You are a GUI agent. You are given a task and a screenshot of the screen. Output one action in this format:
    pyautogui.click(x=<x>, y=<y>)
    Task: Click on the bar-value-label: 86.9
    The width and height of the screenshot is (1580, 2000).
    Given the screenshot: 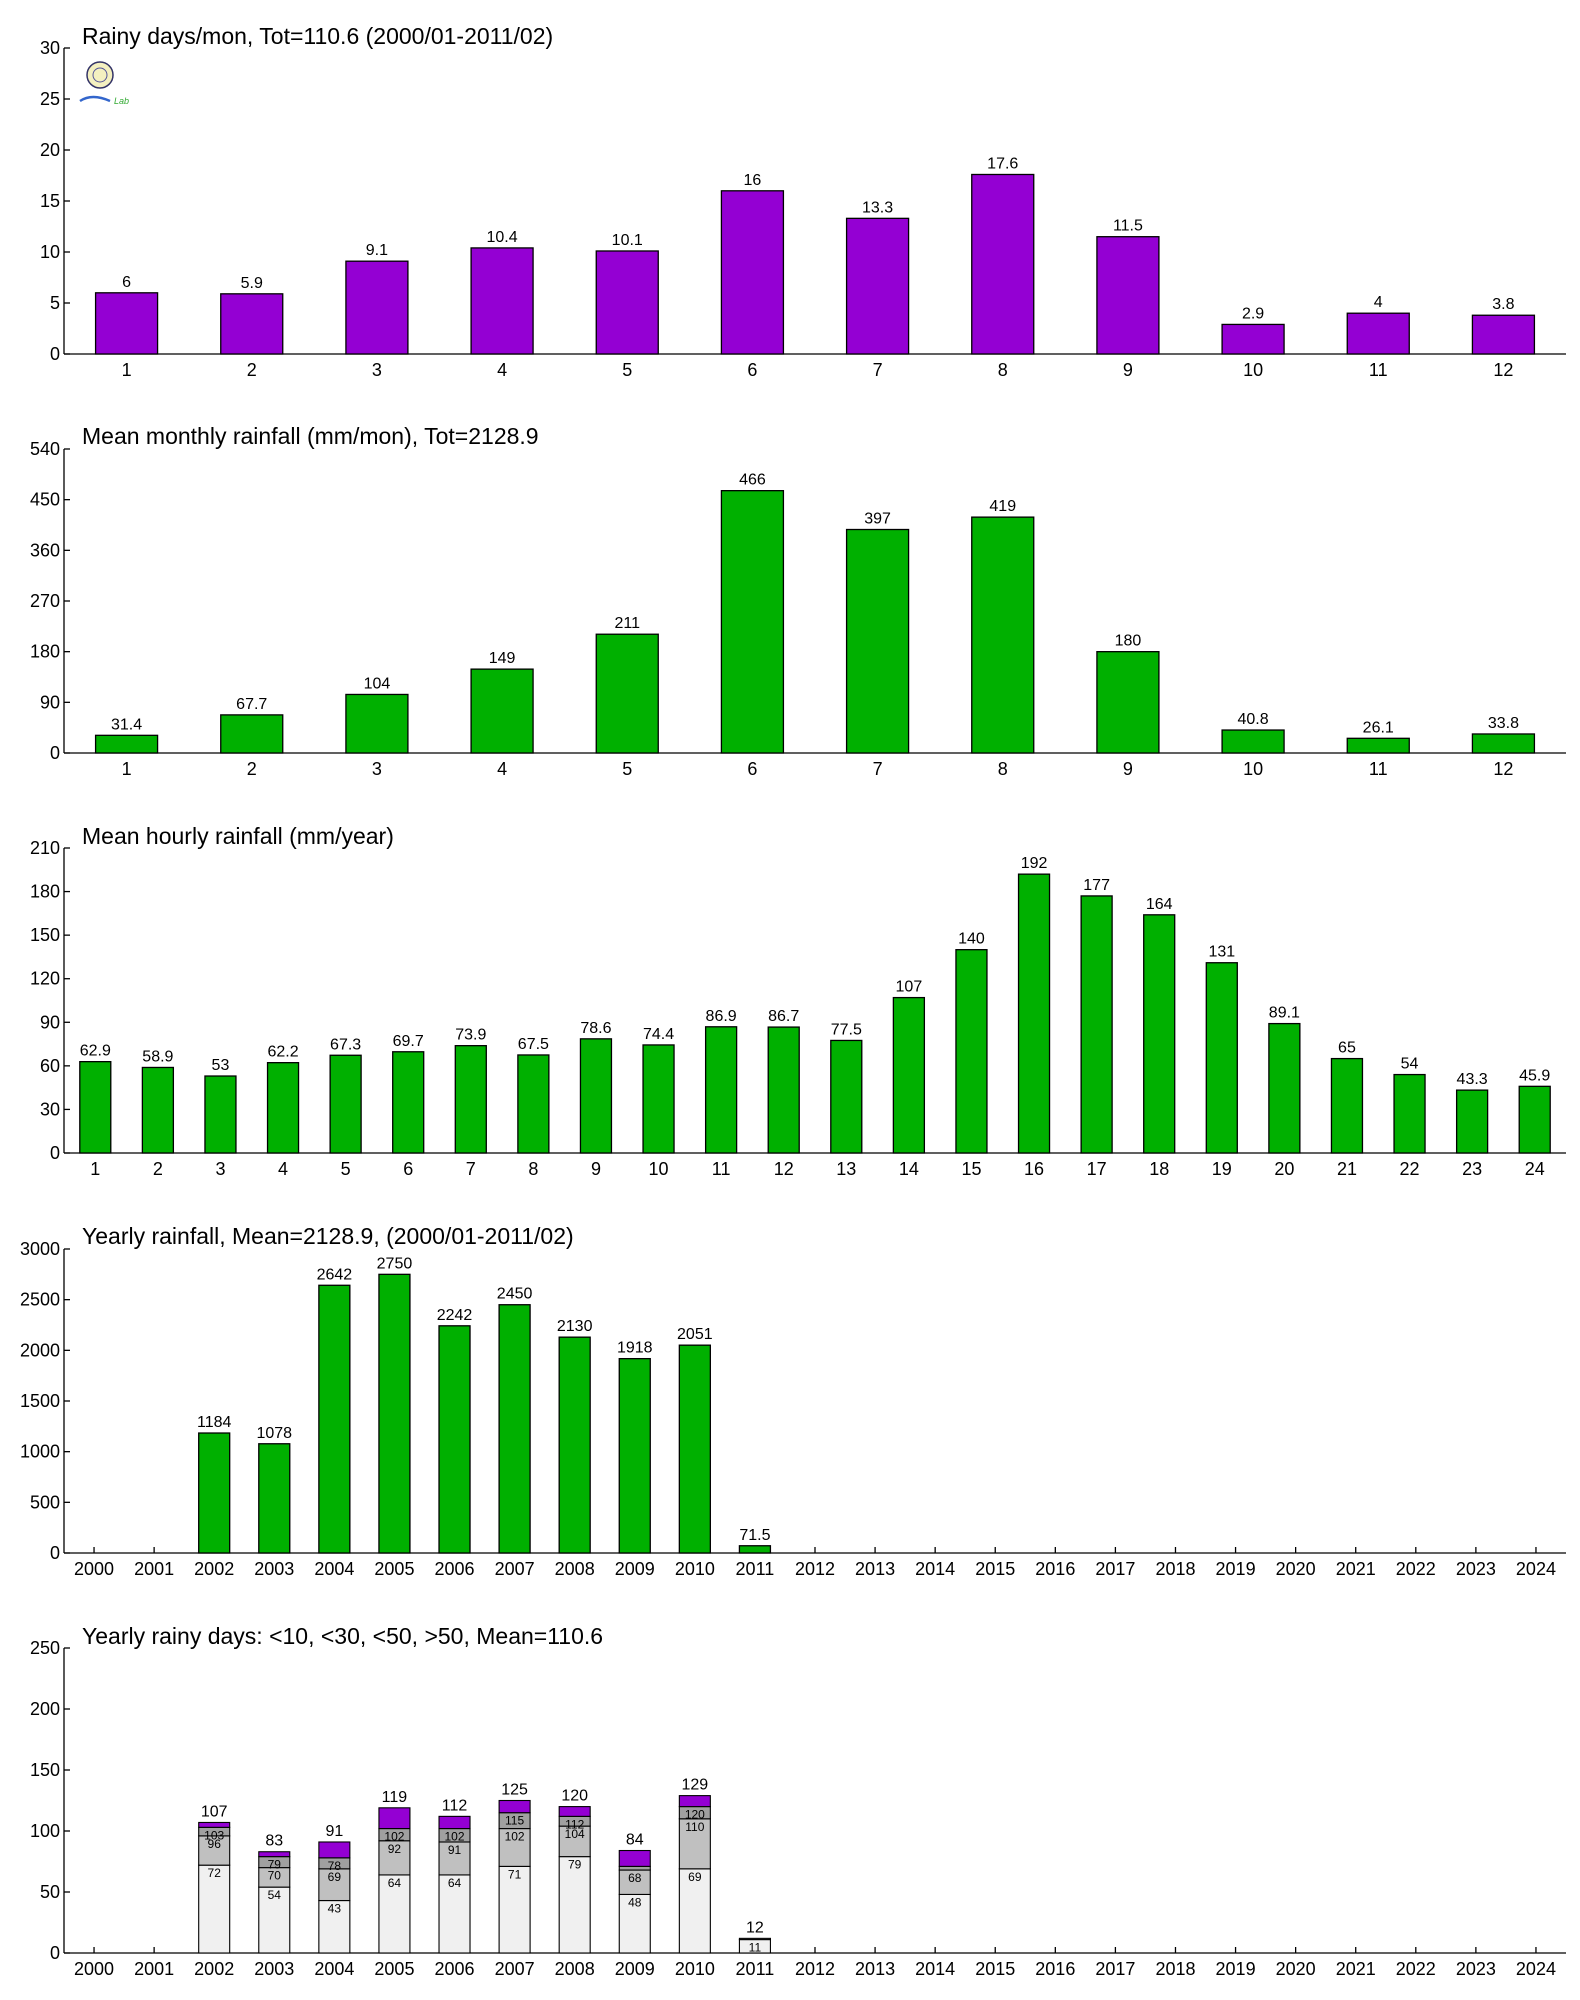 What is the action you would take?
    pyautogui.click(x=721, y=1016)
    